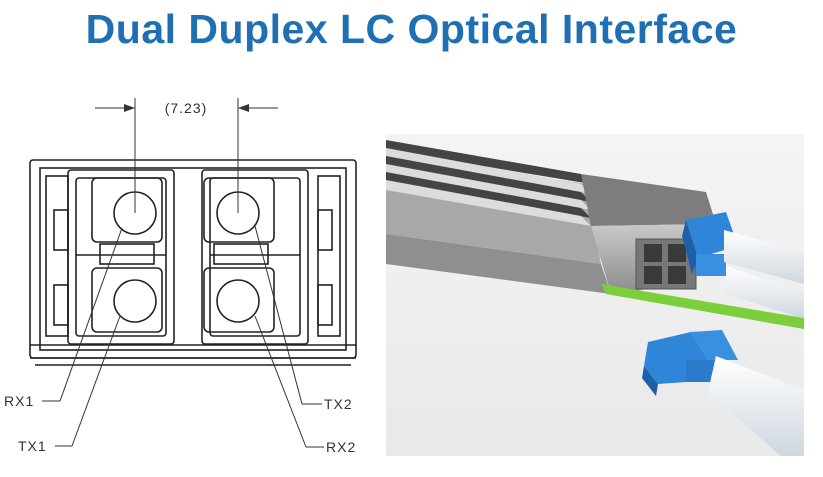  What do you see at coordinates (255, 257) in the screenshot?
I see `drawing-right-port-block` at bounding box center [255, 257].